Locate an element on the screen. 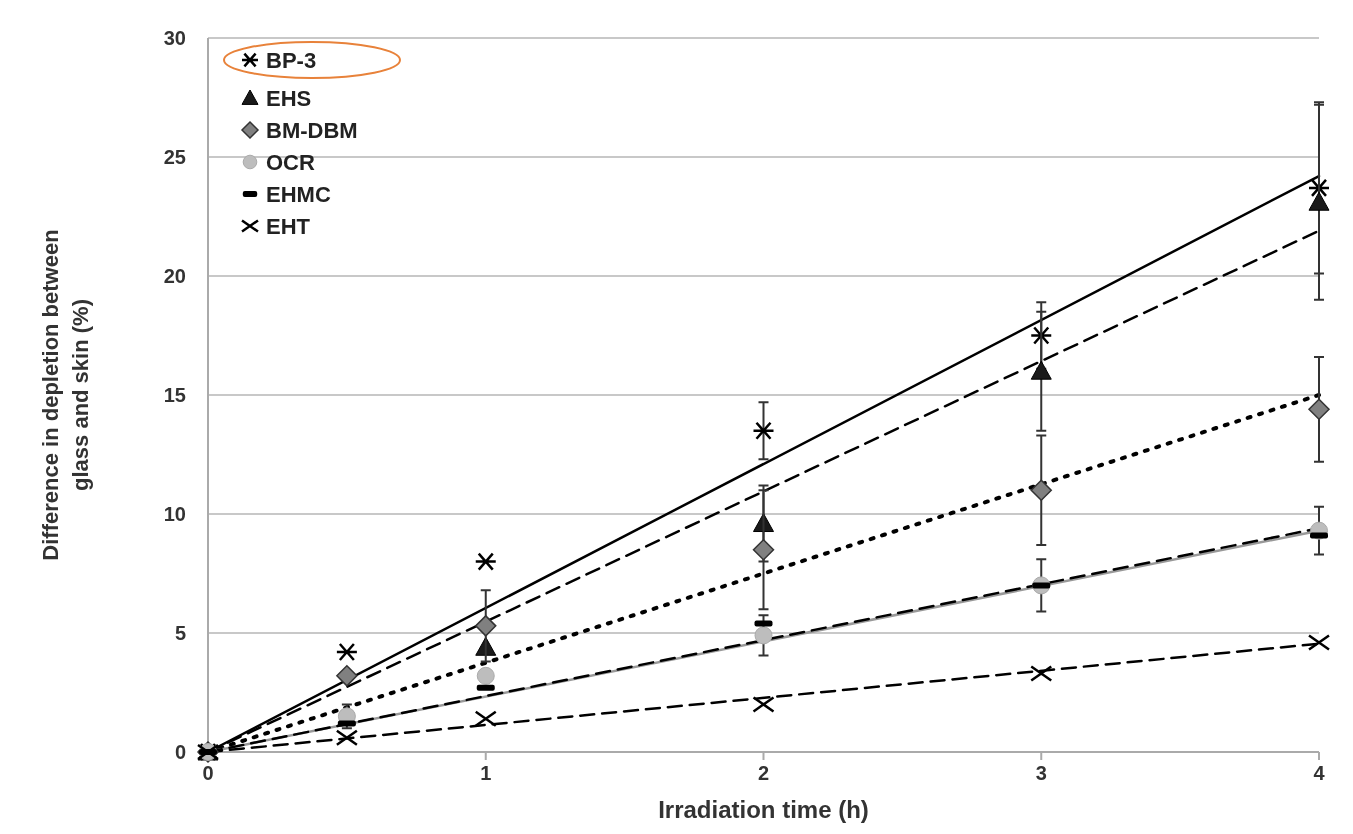  x-tick-label: 4 is located at coordinates (1319, 773).